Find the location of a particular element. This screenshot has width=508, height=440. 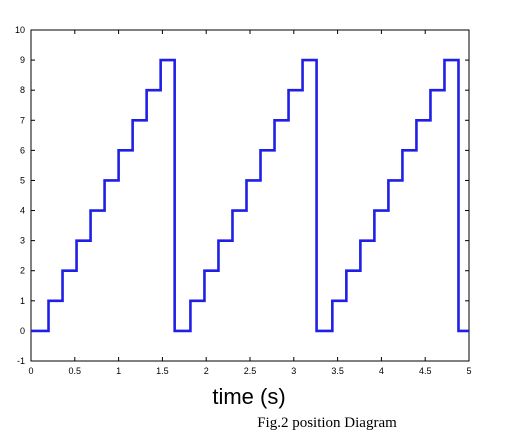

x-tick-label: 4 is located at coordinates (381, 371).